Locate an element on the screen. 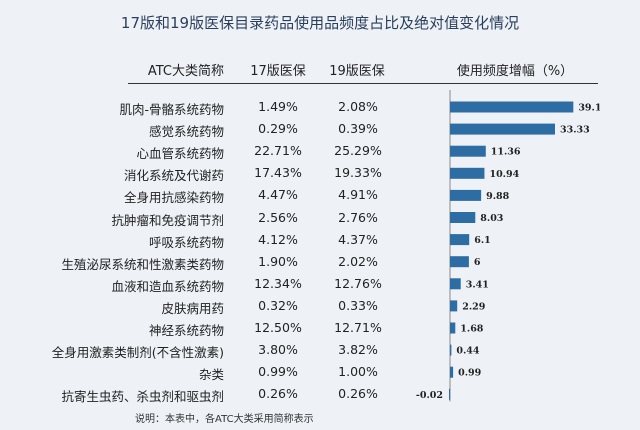 Image resolution: width=640 pixels, height=430 pixels. bar-value-label: -0.02 is located at coordinates (429, 395).